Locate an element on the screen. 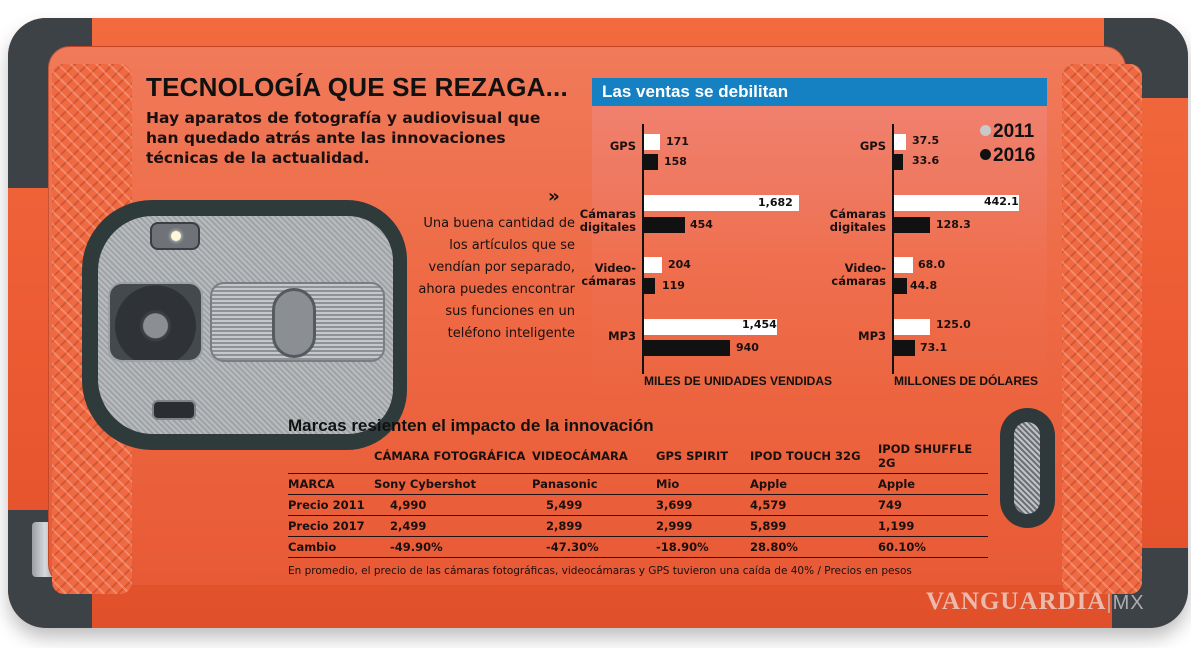 The width and height of the screenshot is (1191, 648). flash-icon is located at coordinates (175, 236).